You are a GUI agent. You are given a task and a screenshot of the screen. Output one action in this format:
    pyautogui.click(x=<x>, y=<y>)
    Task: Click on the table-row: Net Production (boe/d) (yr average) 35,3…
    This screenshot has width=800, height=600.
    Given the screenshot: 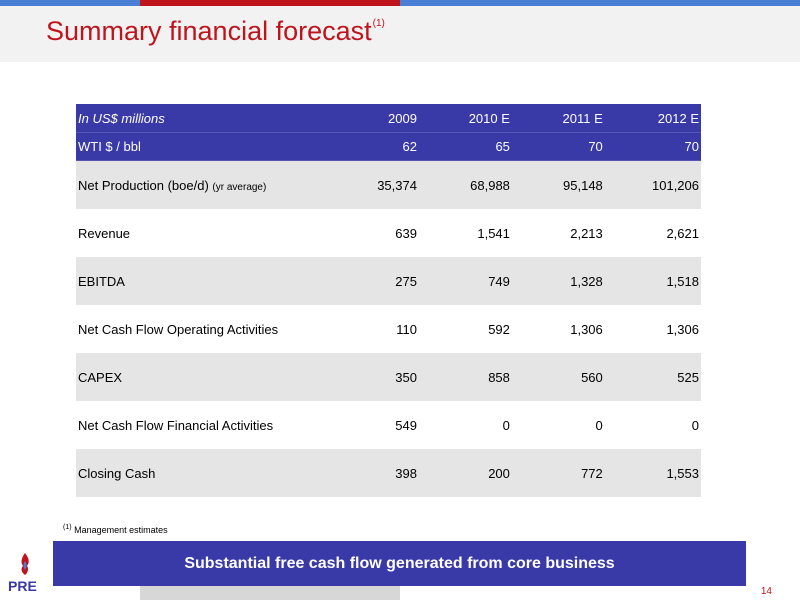 What is the action you would take?
    pyautogui.click(x=388, y=184)
    